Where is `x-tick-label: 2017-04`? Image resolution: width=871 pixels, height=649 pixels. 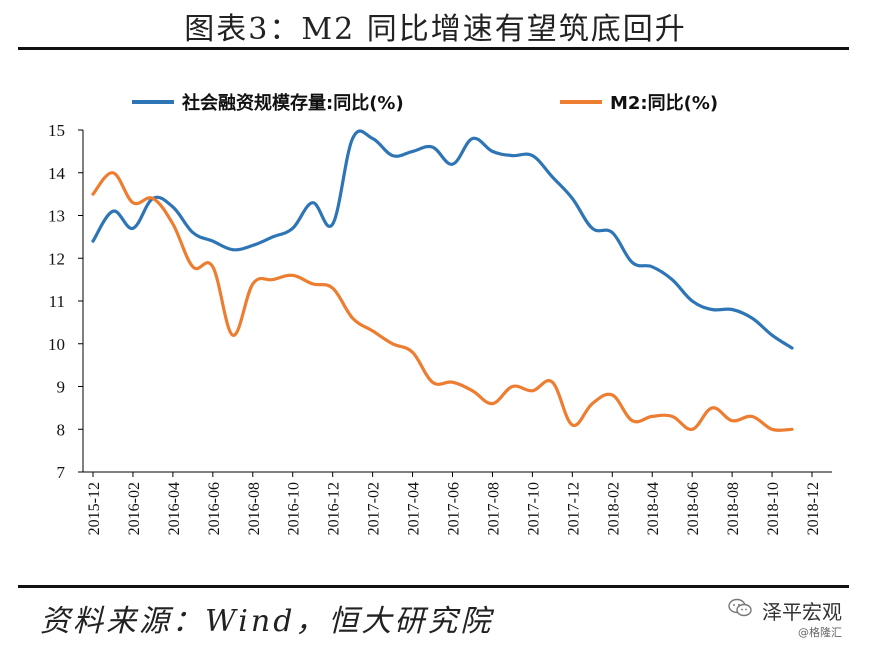
x-tick-label: 2017-04 is located at coordinates (414, 508).